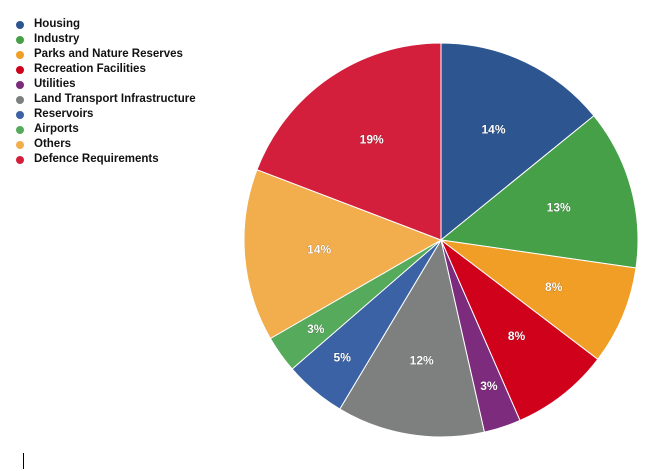 The image size is (661, 471). I want to click on legend-label: Reservoirs, so click(64, 114).